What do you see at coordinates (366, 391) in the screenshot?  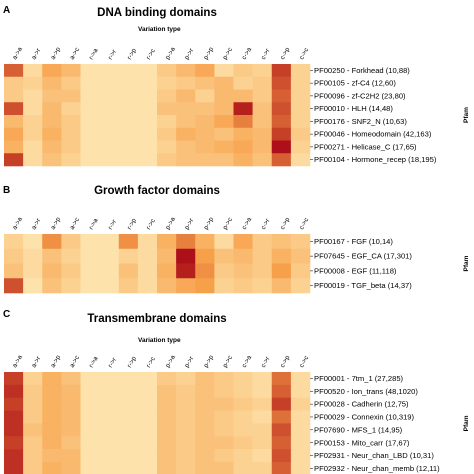 I see `row-label: PF00520 - Ion_trans (48,1020)` at bounding box center [366, 391].